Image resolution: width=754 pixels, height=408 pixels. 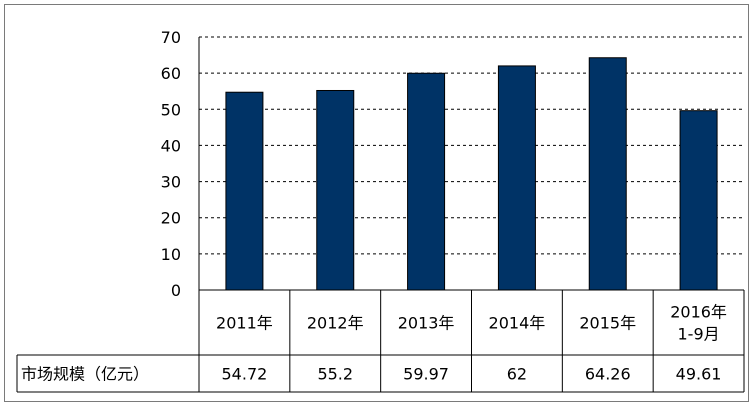 What do you see at coordinates (517, 323) in the screenshot?
I see `x-category-label: 2014年` at bounding box center [517, 323].